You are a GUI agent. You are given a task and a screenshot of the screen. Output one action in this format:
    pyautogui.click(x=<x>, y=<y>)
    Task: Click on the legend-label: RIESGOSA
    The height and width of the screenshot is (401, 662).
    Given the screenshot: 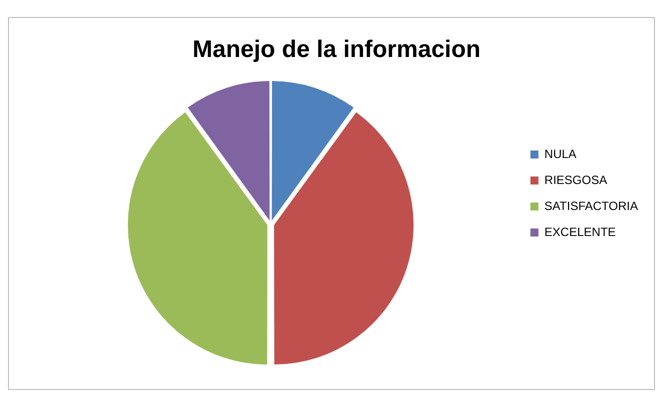 What is the action you would take?
    pyautogui.click(x=576, y=179)
    